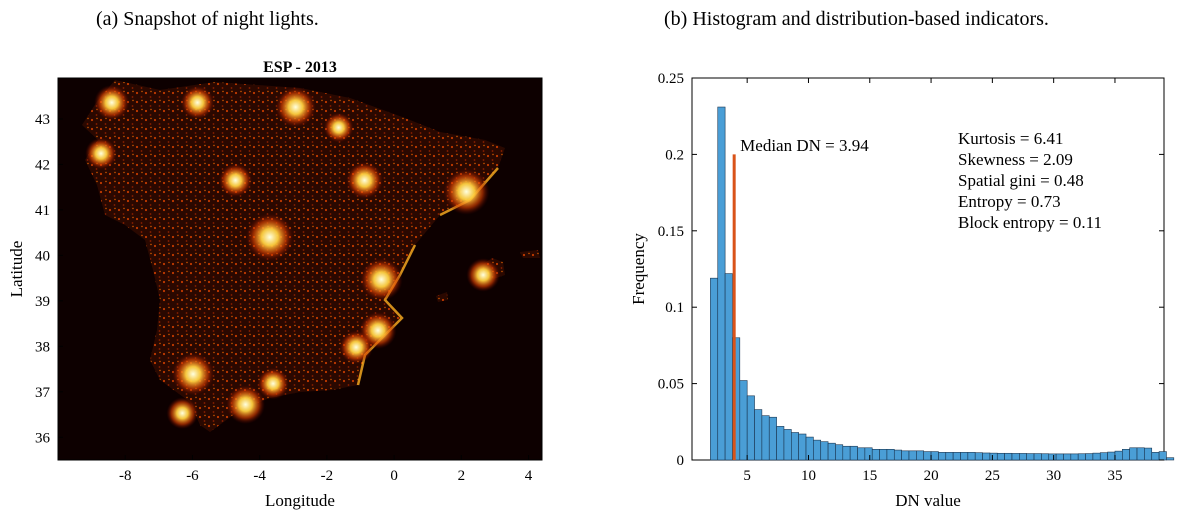  Describe the element at coordinates (16, 269) in the screenshot. I see `map-ylabel: Latitude` at that location.